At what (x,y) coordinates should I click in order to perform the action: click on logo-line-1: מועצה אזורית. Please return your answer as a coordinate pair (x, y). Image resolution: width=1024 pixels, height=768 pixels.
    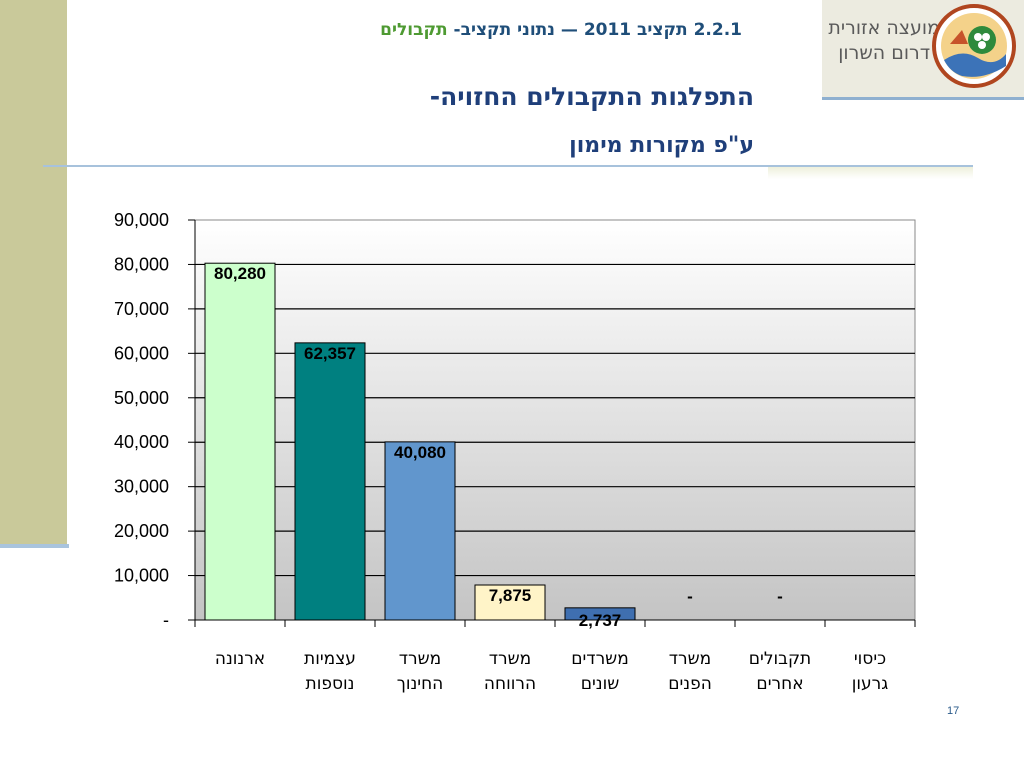
    Looking at the image, I should click on (884, 28).